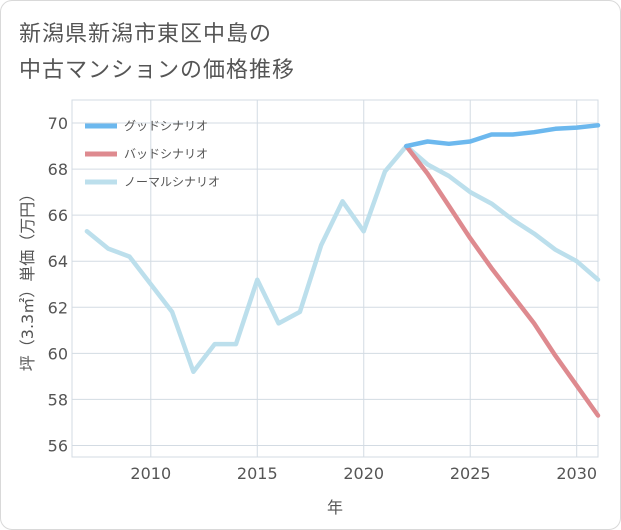 This screenshot has height=530, width=621. Describe the element at coordinates (363, 473) in the screenshot. I see `x-tick-label: 2020` at that location.